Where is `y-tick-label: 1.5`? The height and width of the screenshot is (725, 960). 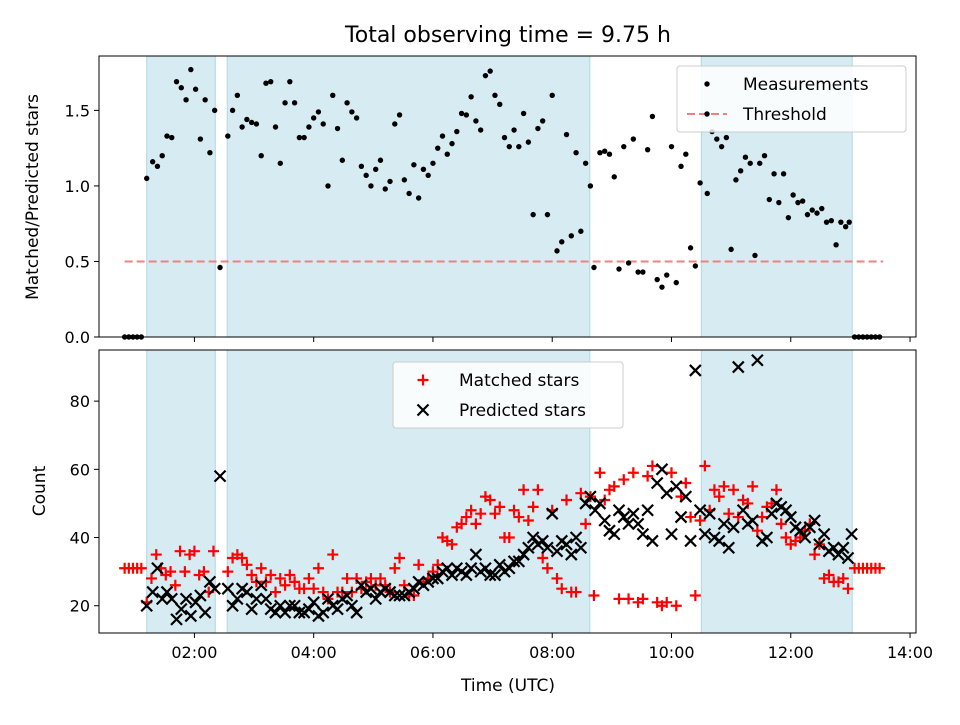 y-tick-label: 1.5 is located at coordinates (77, 110).